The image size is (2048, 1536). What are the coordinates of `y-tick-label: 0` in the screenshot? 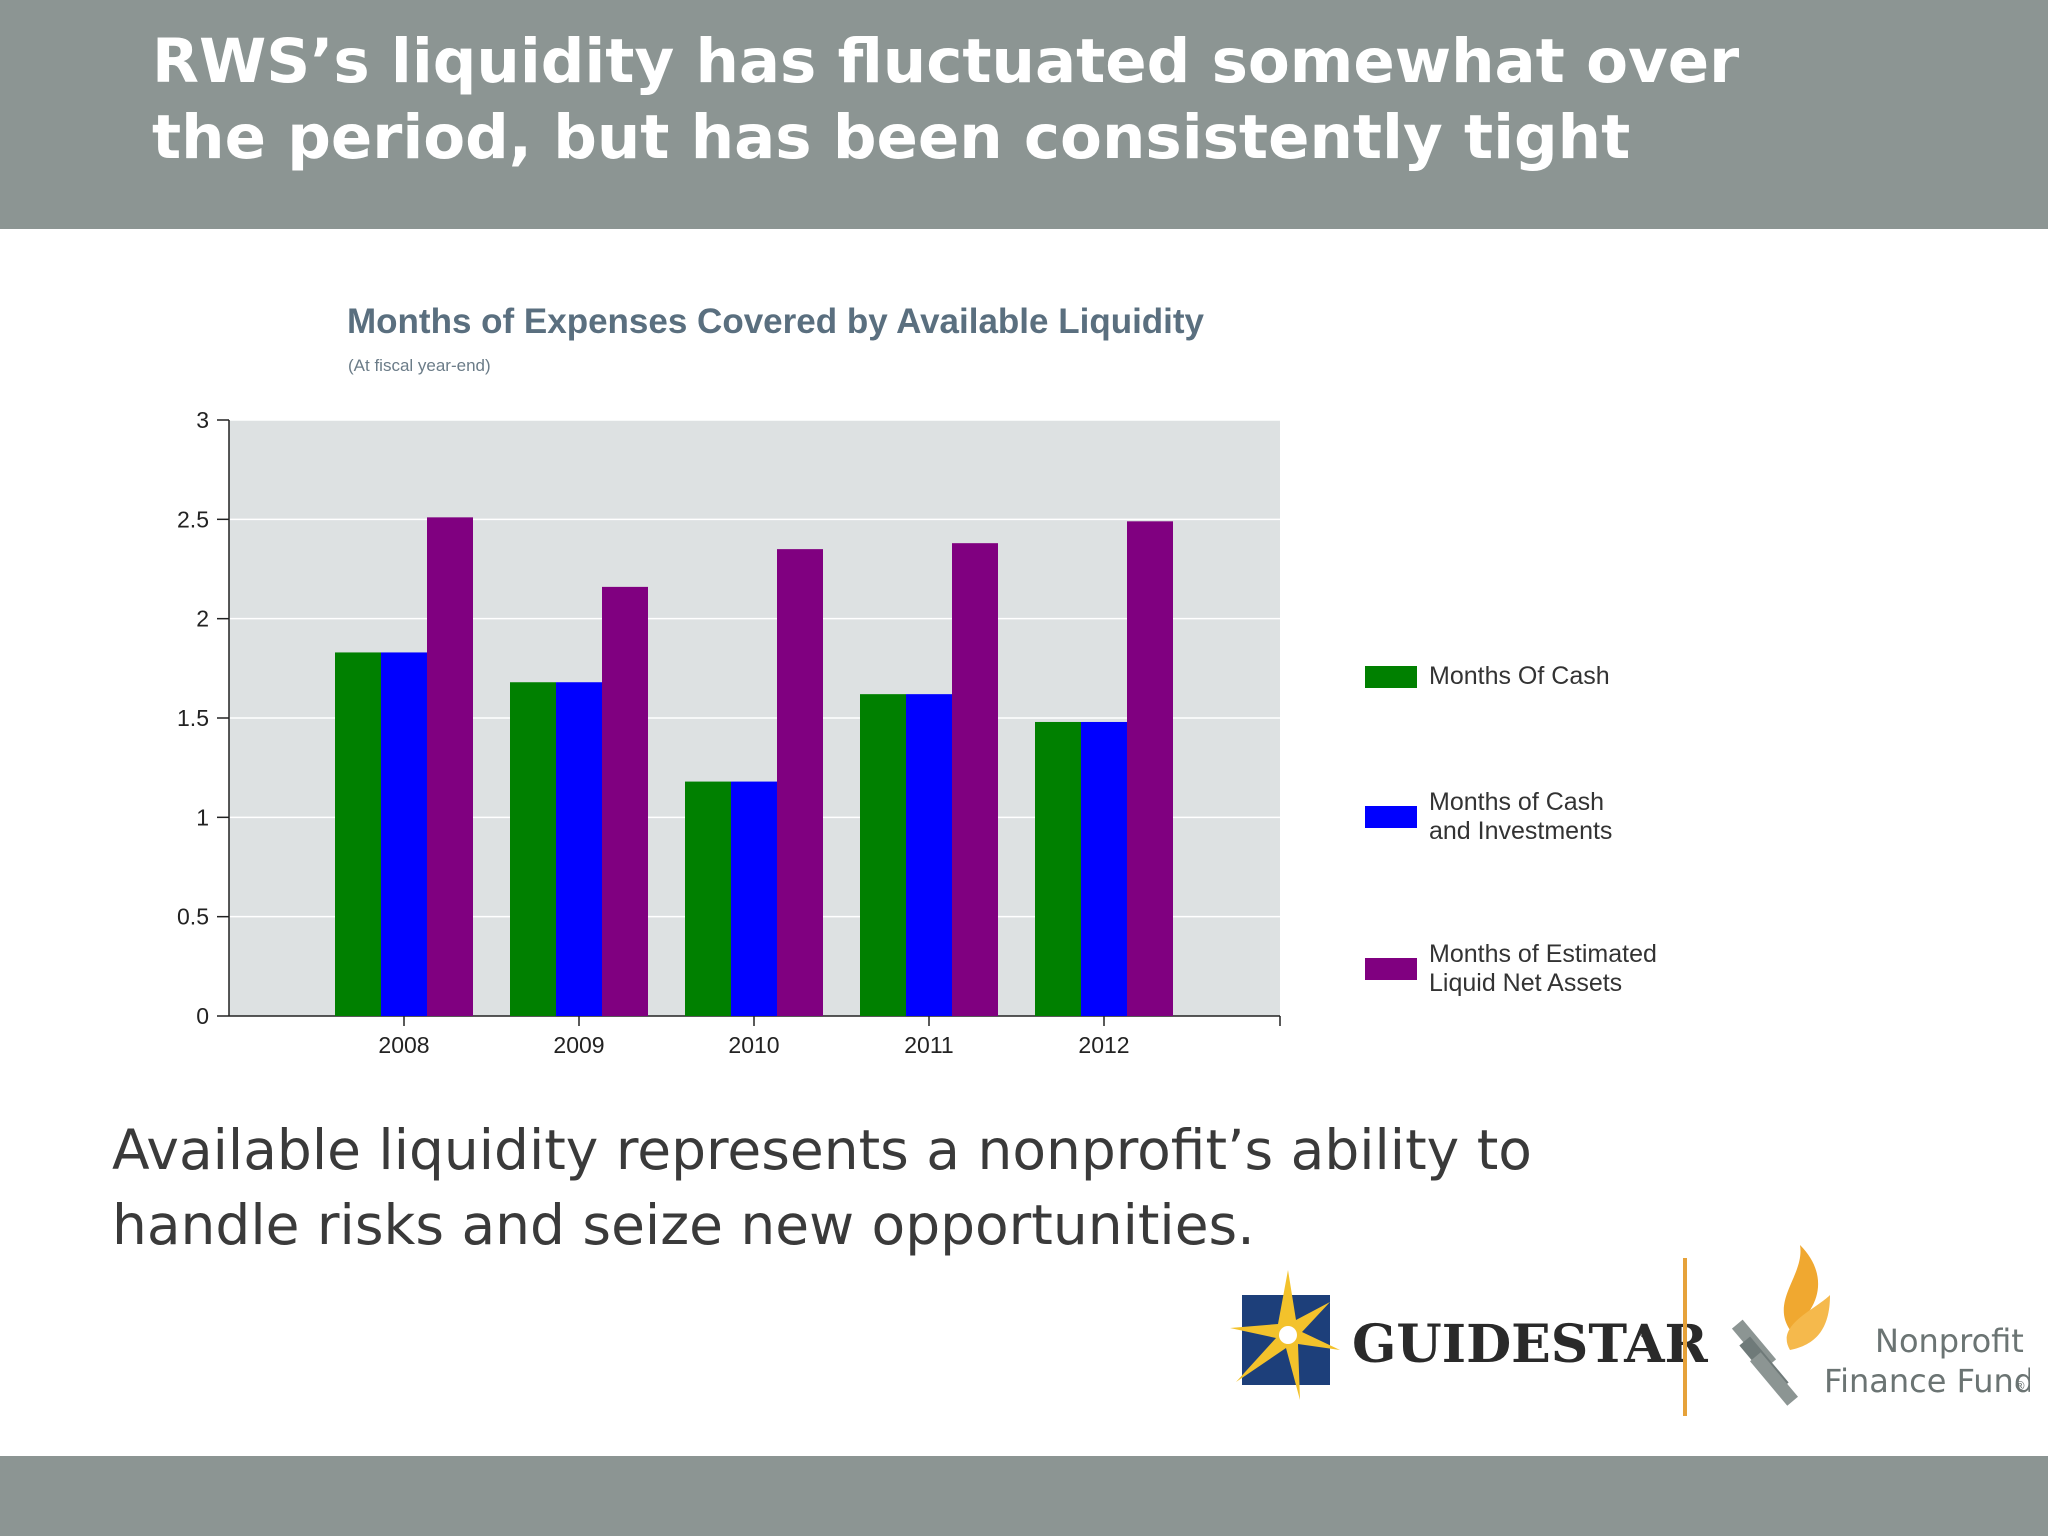 It's located at (202, 1016).